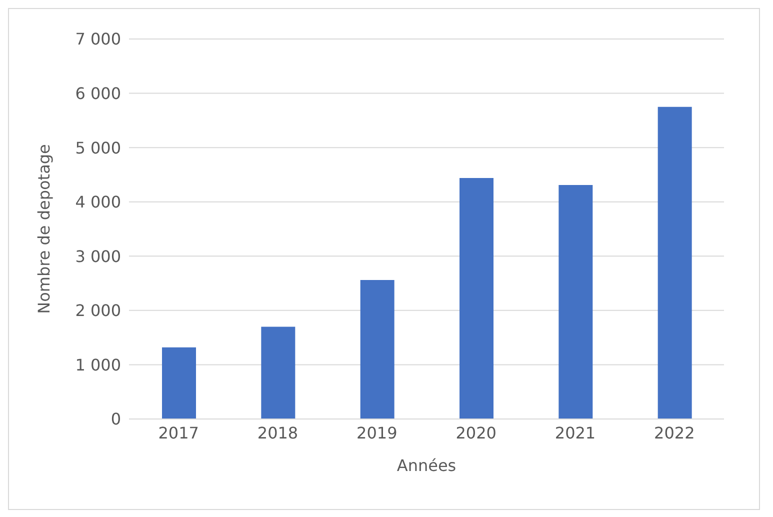 This screenshot has width=773, height=517. I want to click on x-tick-label: 2019, so click(377, 432).